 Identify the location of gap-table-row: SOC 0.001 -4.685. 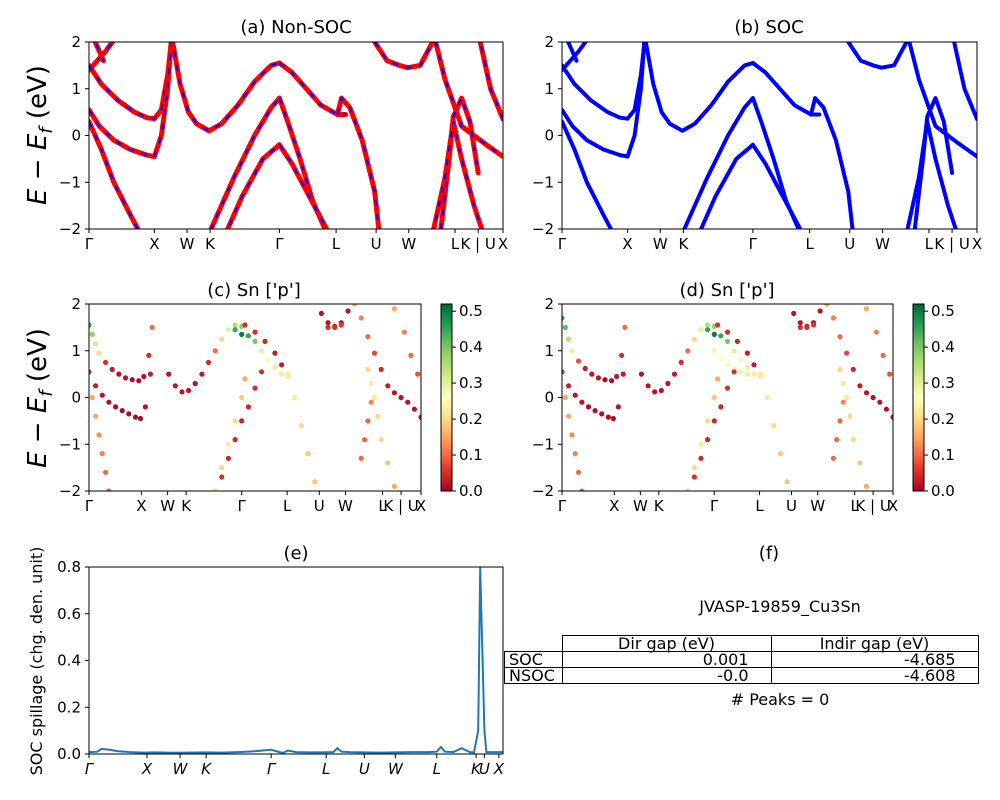
(741, 659).